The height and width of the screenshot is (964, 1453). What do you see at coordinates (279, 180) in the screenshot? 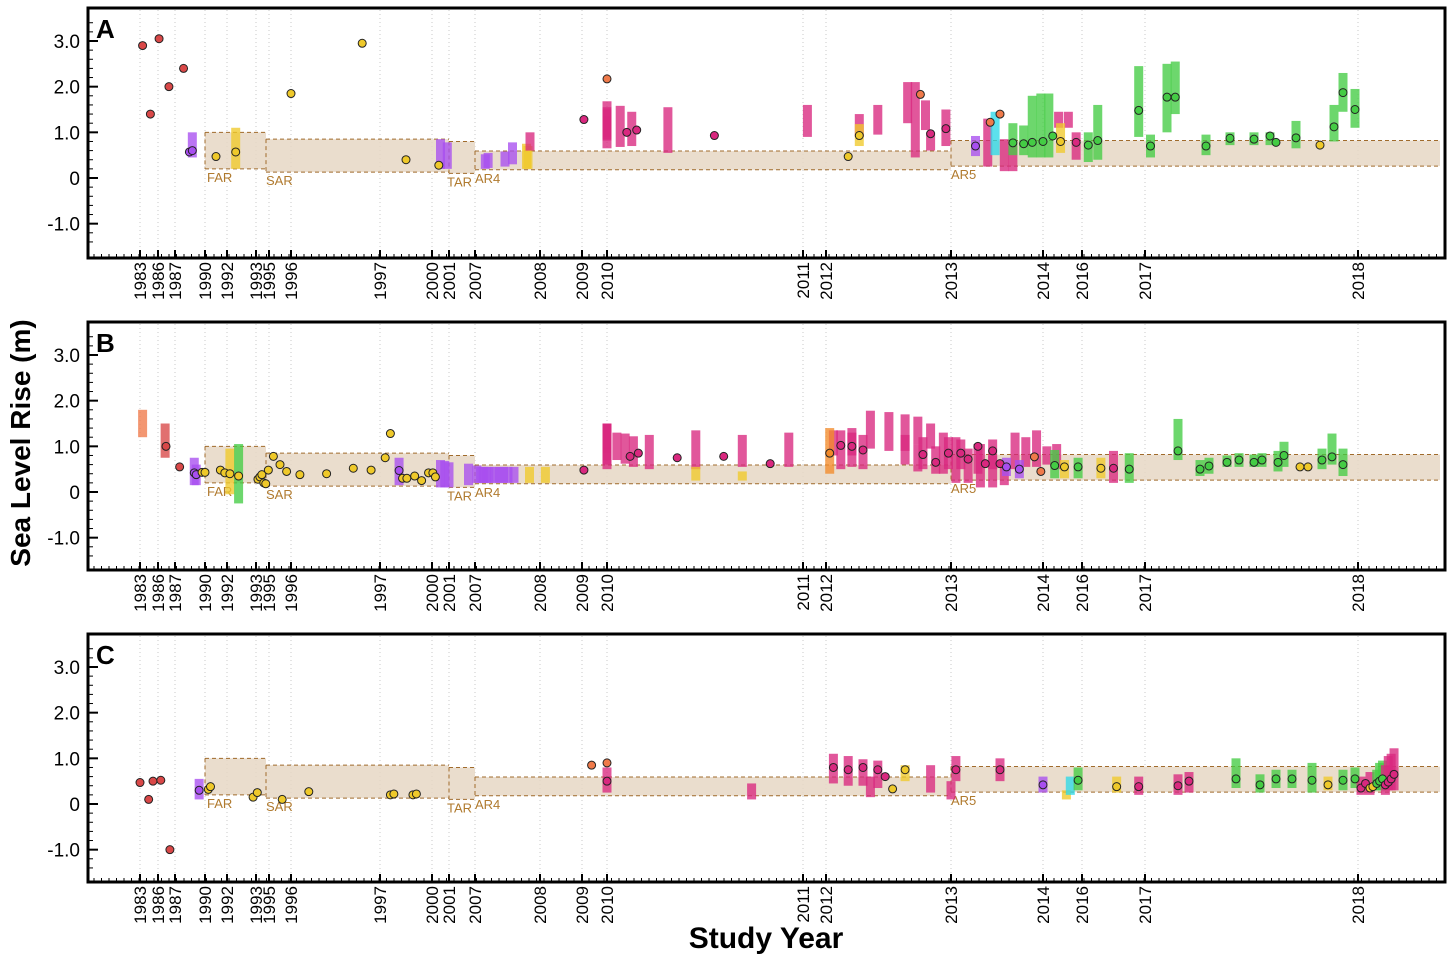
I see `ipcc-label-SAR: SAR` at bounding box center [279, 180].